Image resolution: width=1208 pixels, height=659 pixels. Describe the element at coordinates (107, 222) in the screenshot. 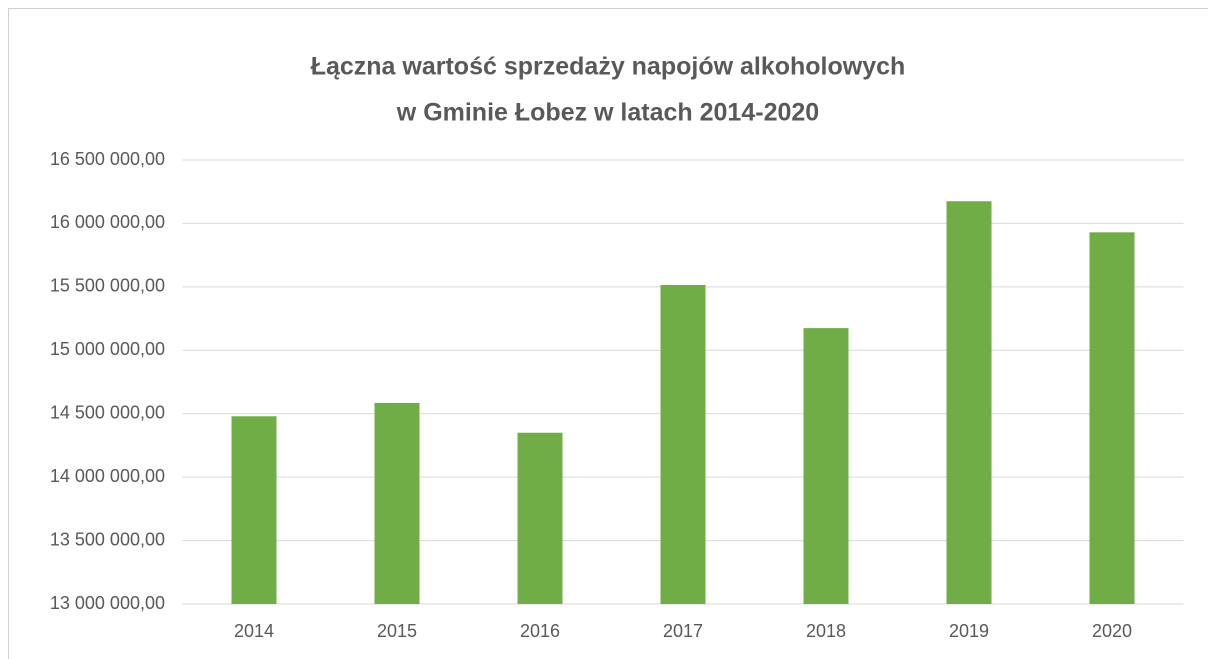

I see `y-tick-label: 16 000 000,00` at that location.